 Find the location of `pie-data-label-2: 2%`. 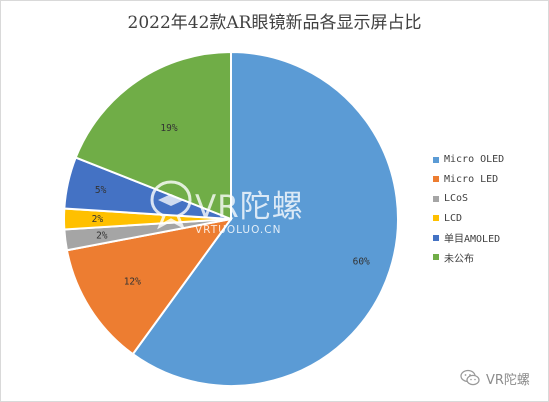

pie-data-label-2: 2% is located at coordinates (102, 235).